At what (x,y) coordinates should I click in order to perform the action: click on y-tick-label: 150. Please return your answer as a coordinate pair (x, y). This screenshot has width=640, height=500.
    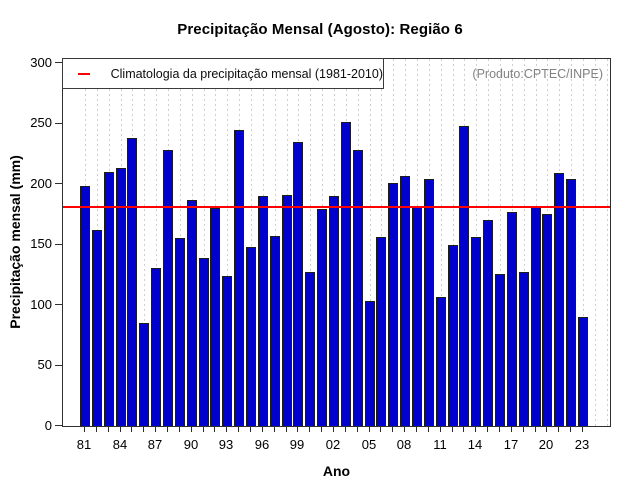
    Looking at the image, I should click on (41, 243).